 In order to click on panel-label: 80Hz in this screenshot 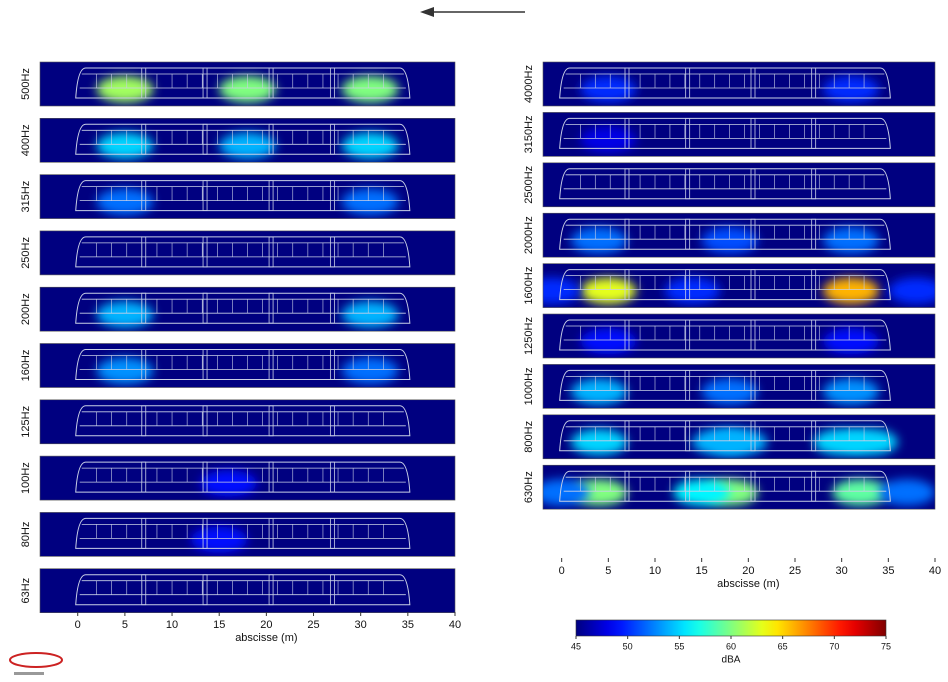, I will do `click(26, 535)`.